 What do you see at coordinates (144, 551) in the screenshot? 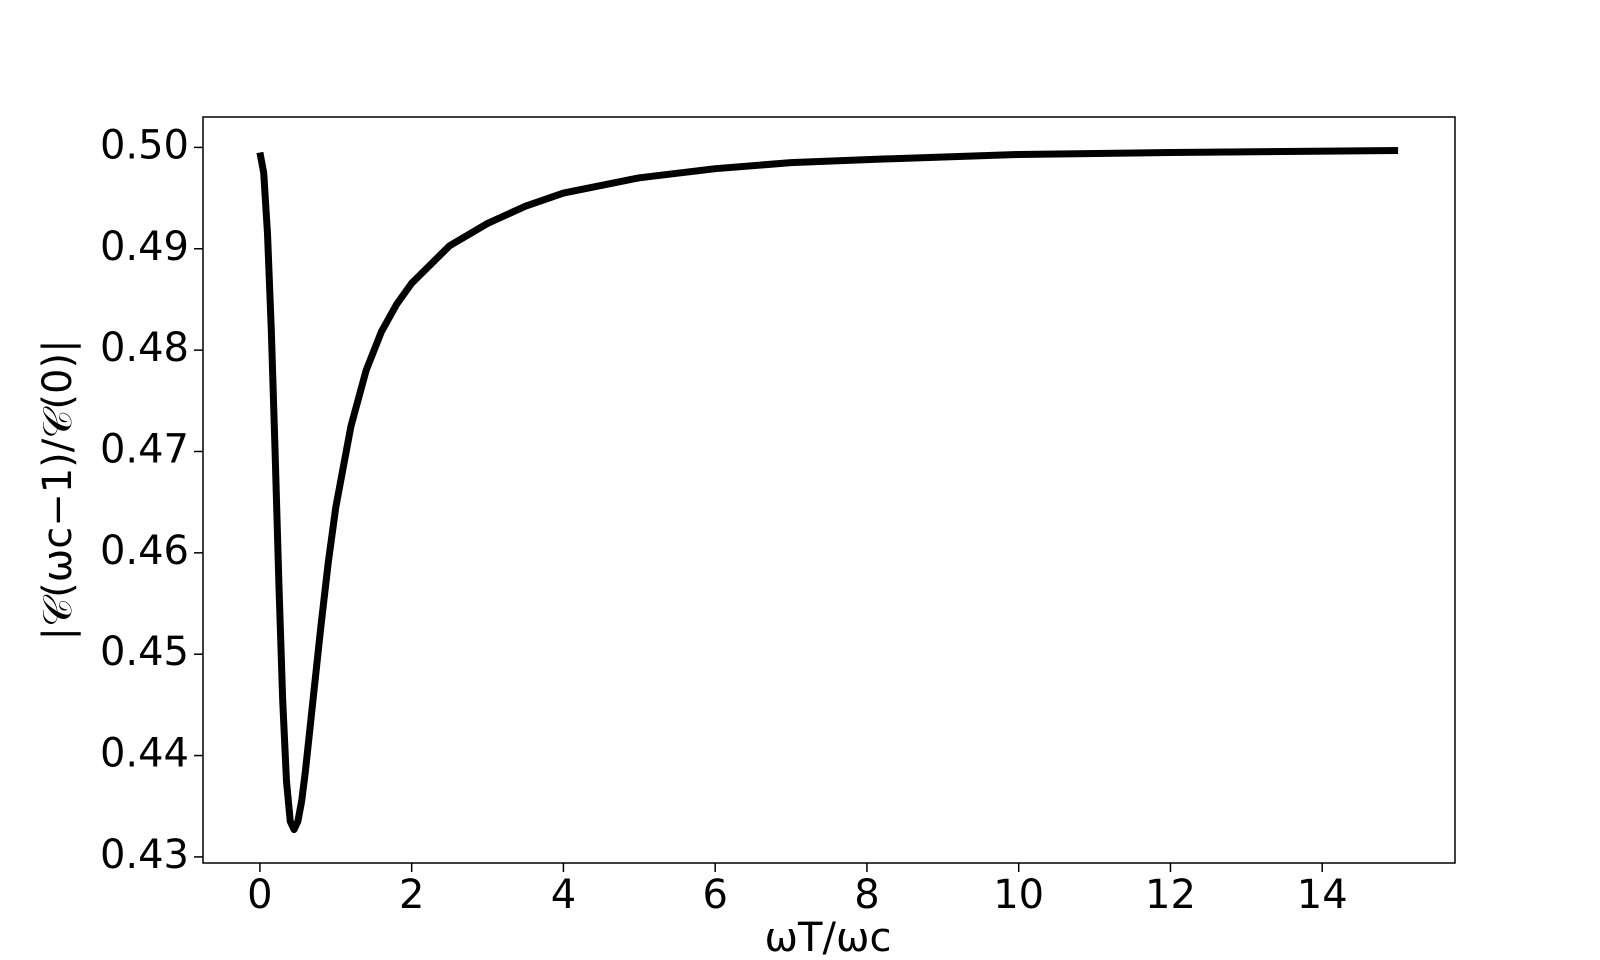
I see `y-tick-label: 0.46` at bounding box center [144, 551].